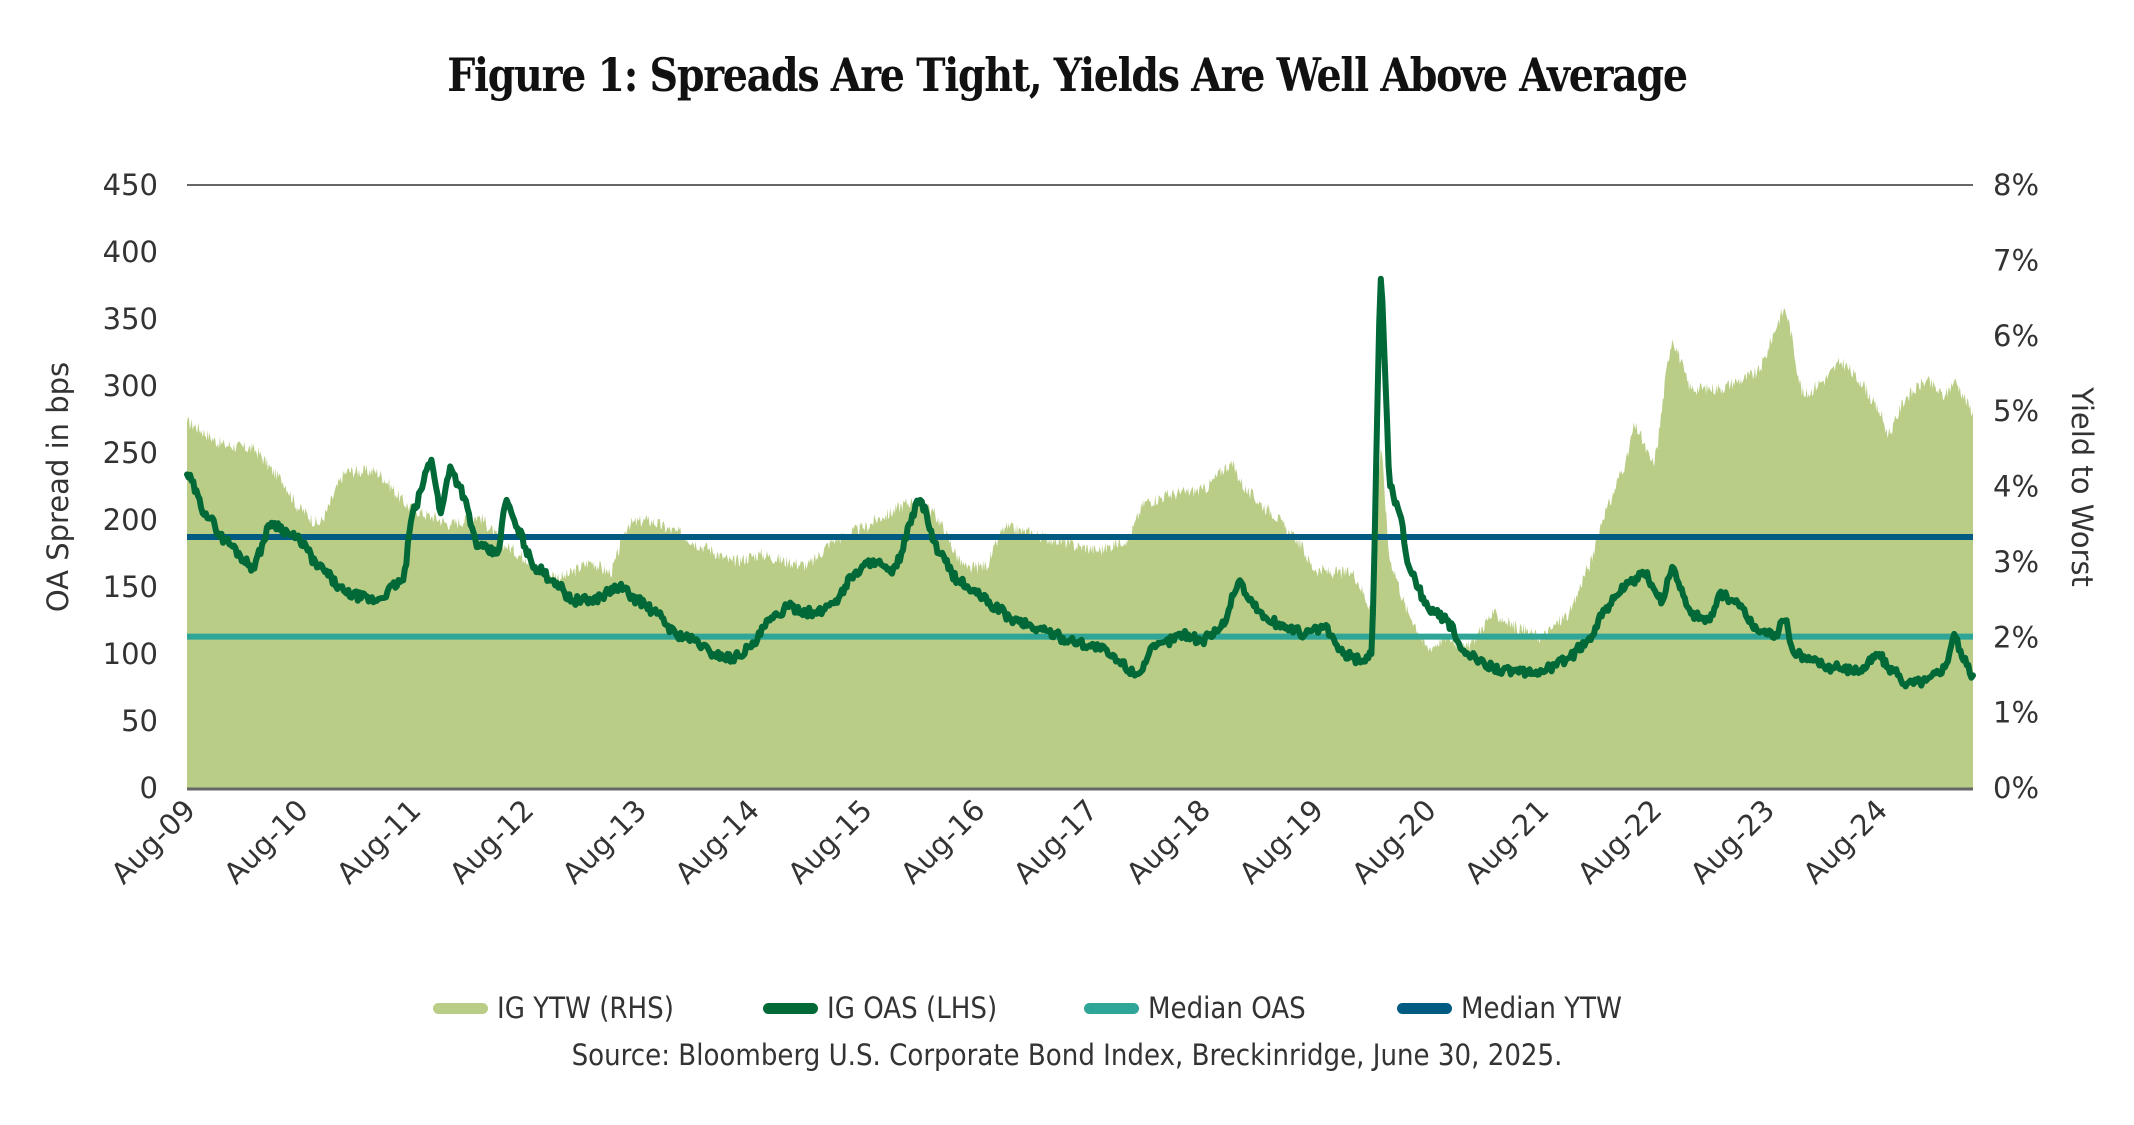 The width and height of the screenshot is (2134, 1125). What do you see at coordinates (139, 721) in the screenshot?
I see `y-left-tick-label: 50` at bounding box center [139, 721].